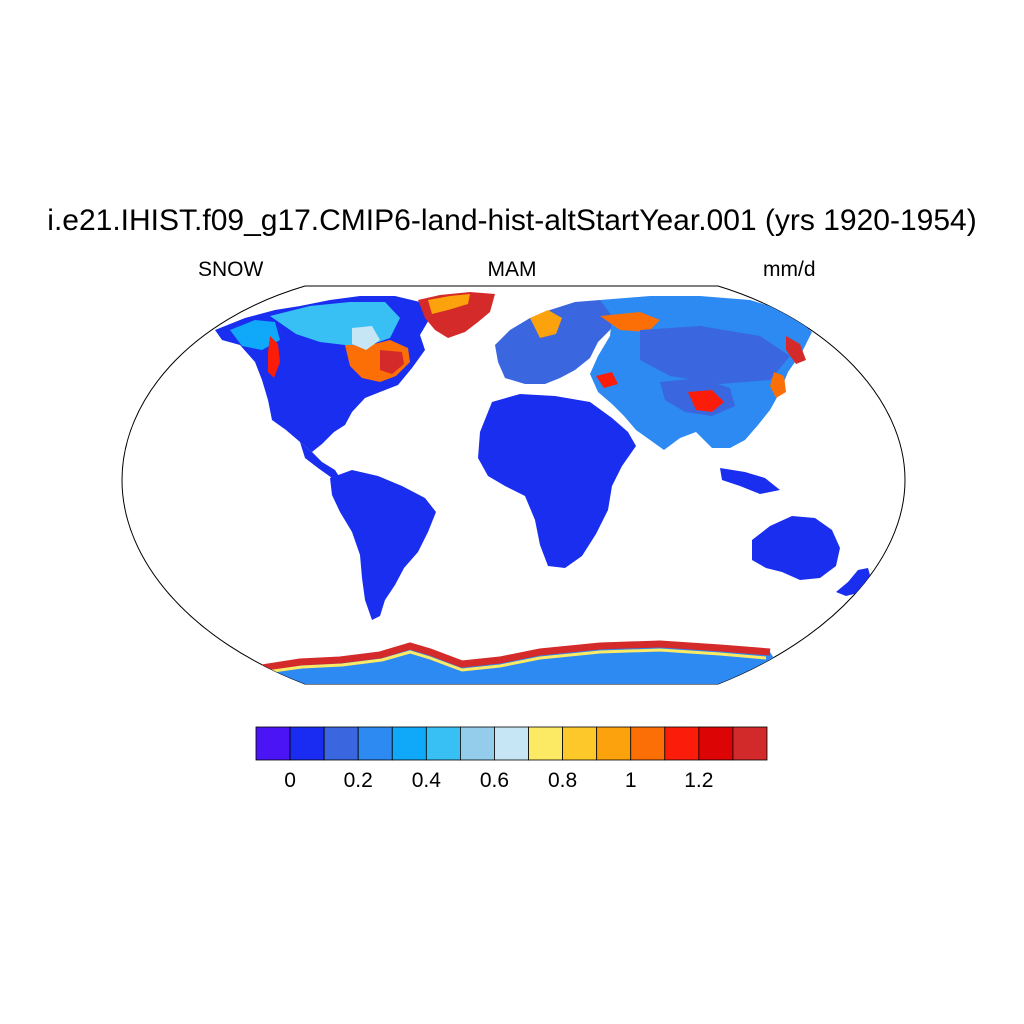 The height and width of the screenshot is (1024, 1024). I want to click on colorbar-tick-labels: 0 0.2 0.4 0.6 0.8 1 1.2, so click(498, 780).